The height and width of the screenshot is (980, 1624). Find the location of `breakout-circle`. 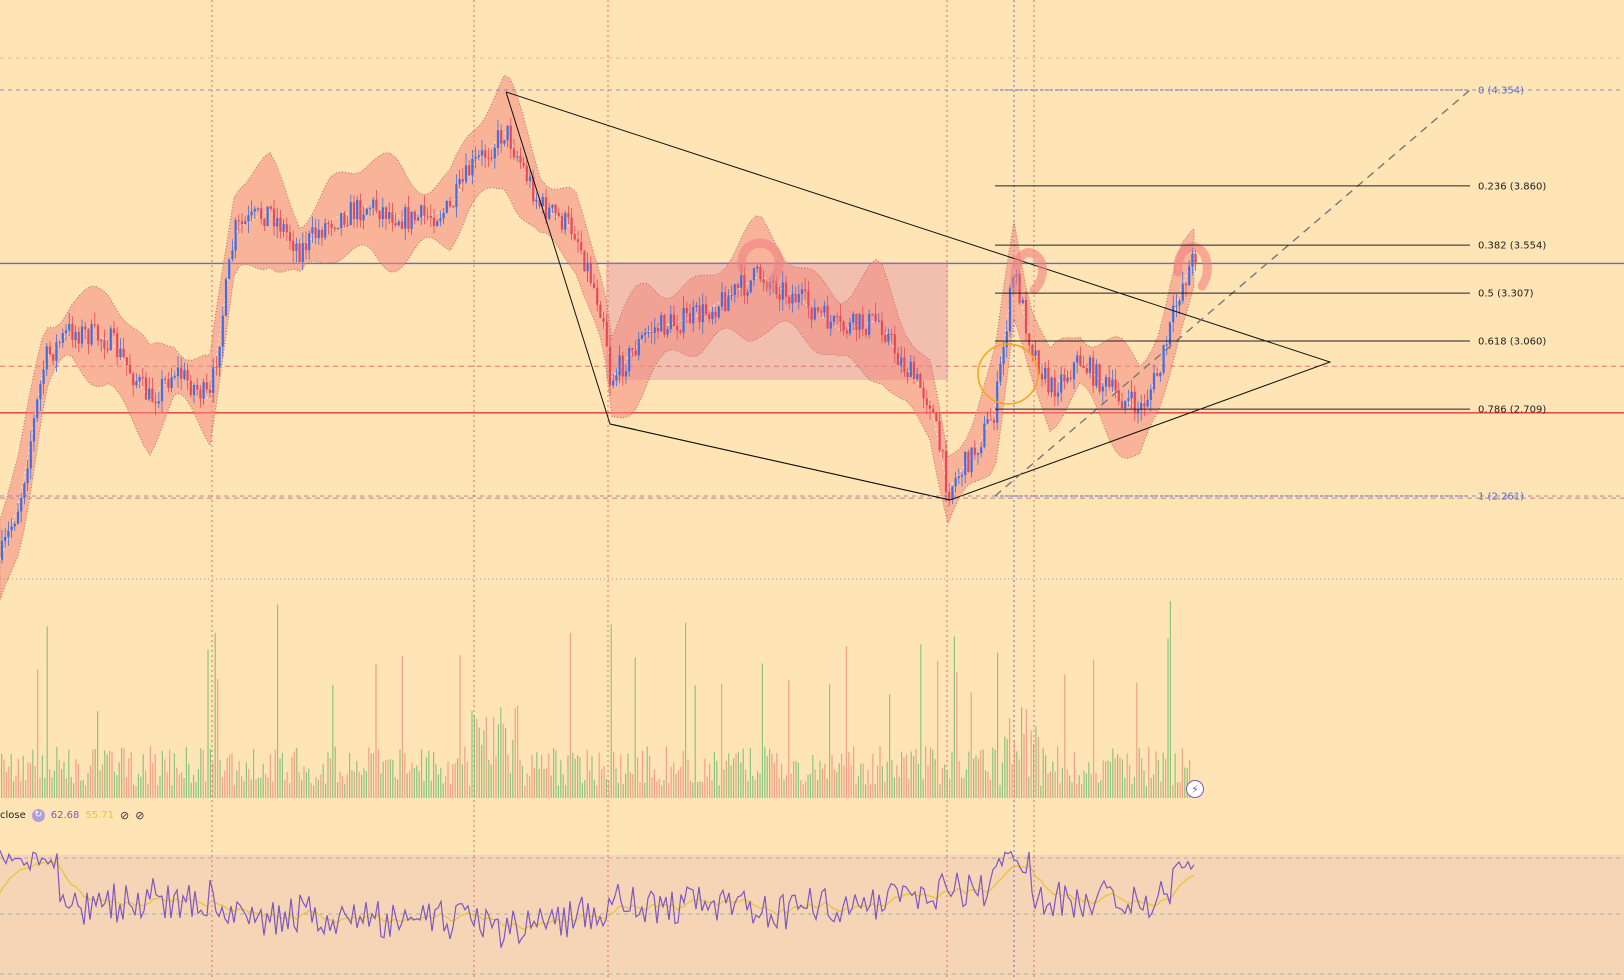

breakout-circle is located at coordinates (1008, 374).